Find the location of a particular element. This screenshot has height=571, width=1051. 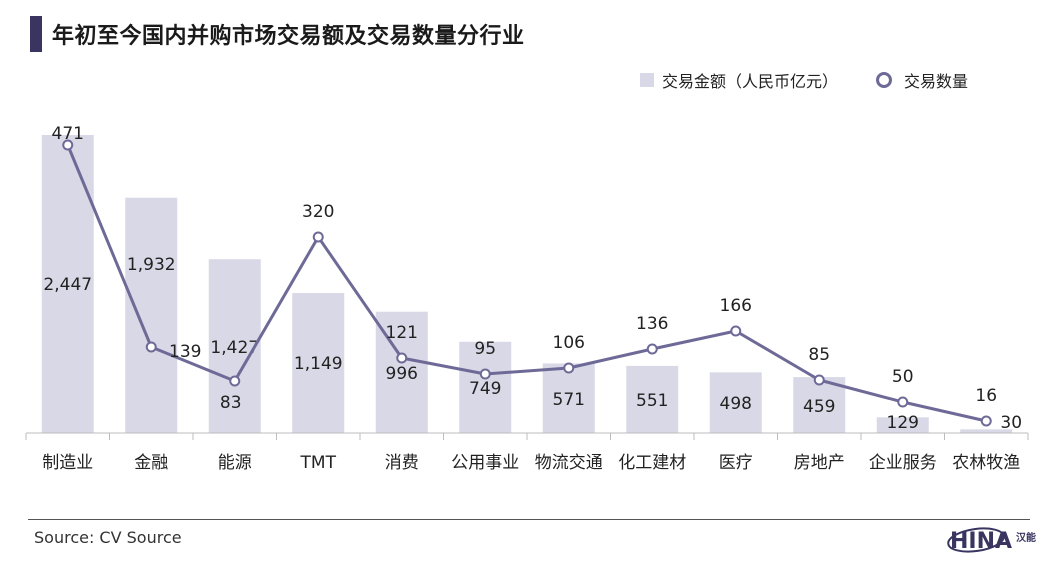

count-value-label-10: 50 is located at coordinates (903, 377).